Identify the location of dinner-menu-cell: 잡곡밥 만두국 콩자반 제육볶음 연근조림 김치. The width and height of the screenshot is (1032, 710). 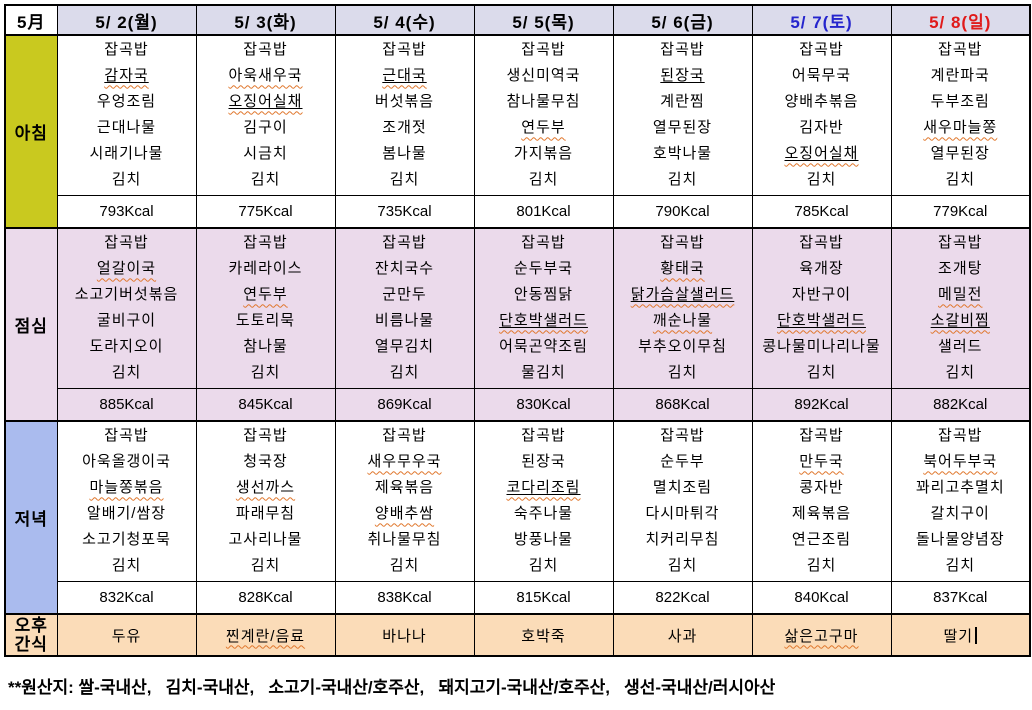
(821, 501).